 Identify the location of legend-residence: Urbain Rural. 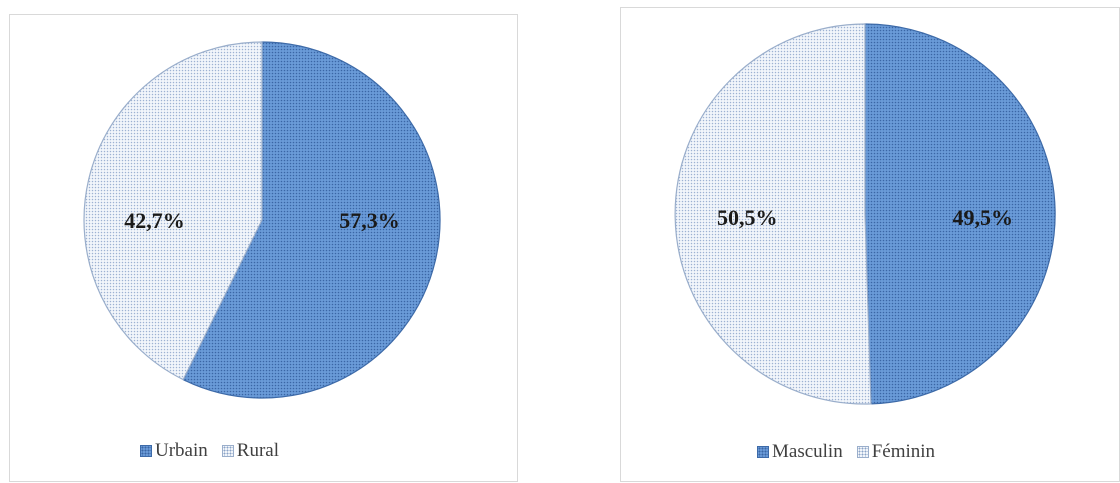
(209, 451).